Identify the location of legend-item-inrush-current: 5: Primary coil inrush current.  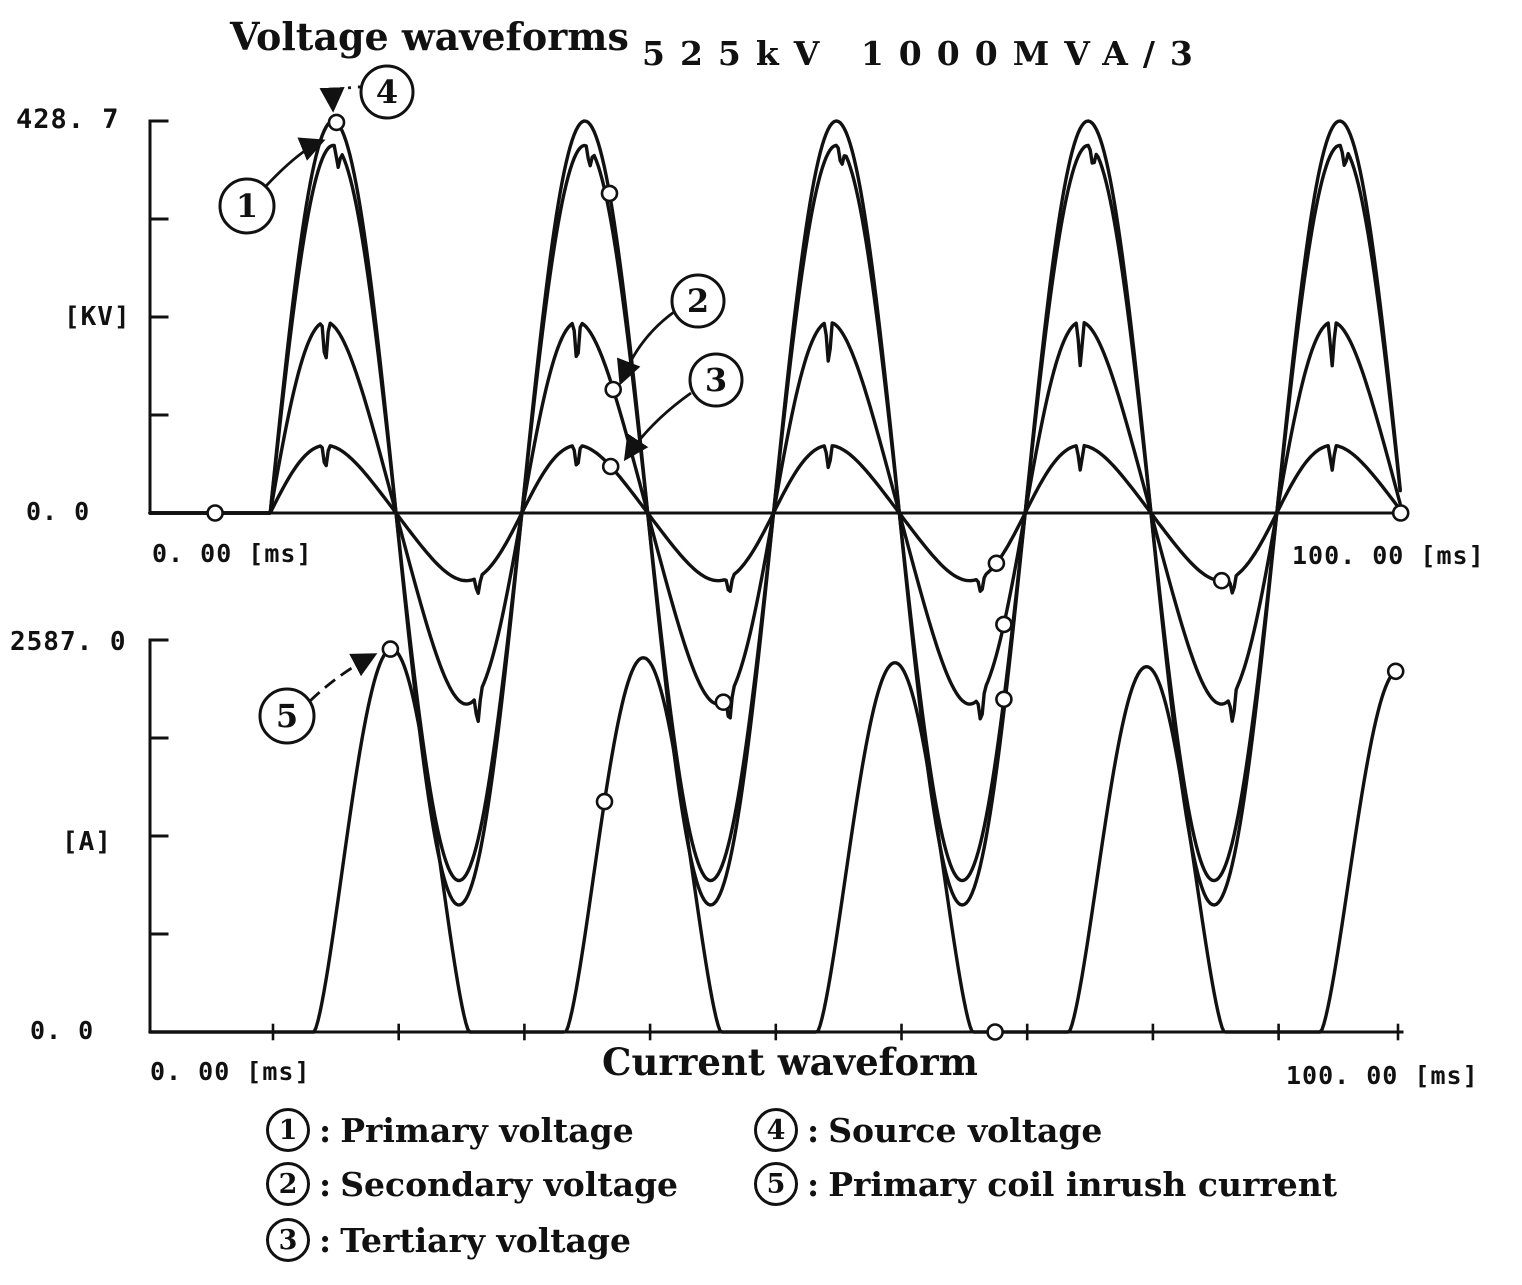
(1045, 1184).